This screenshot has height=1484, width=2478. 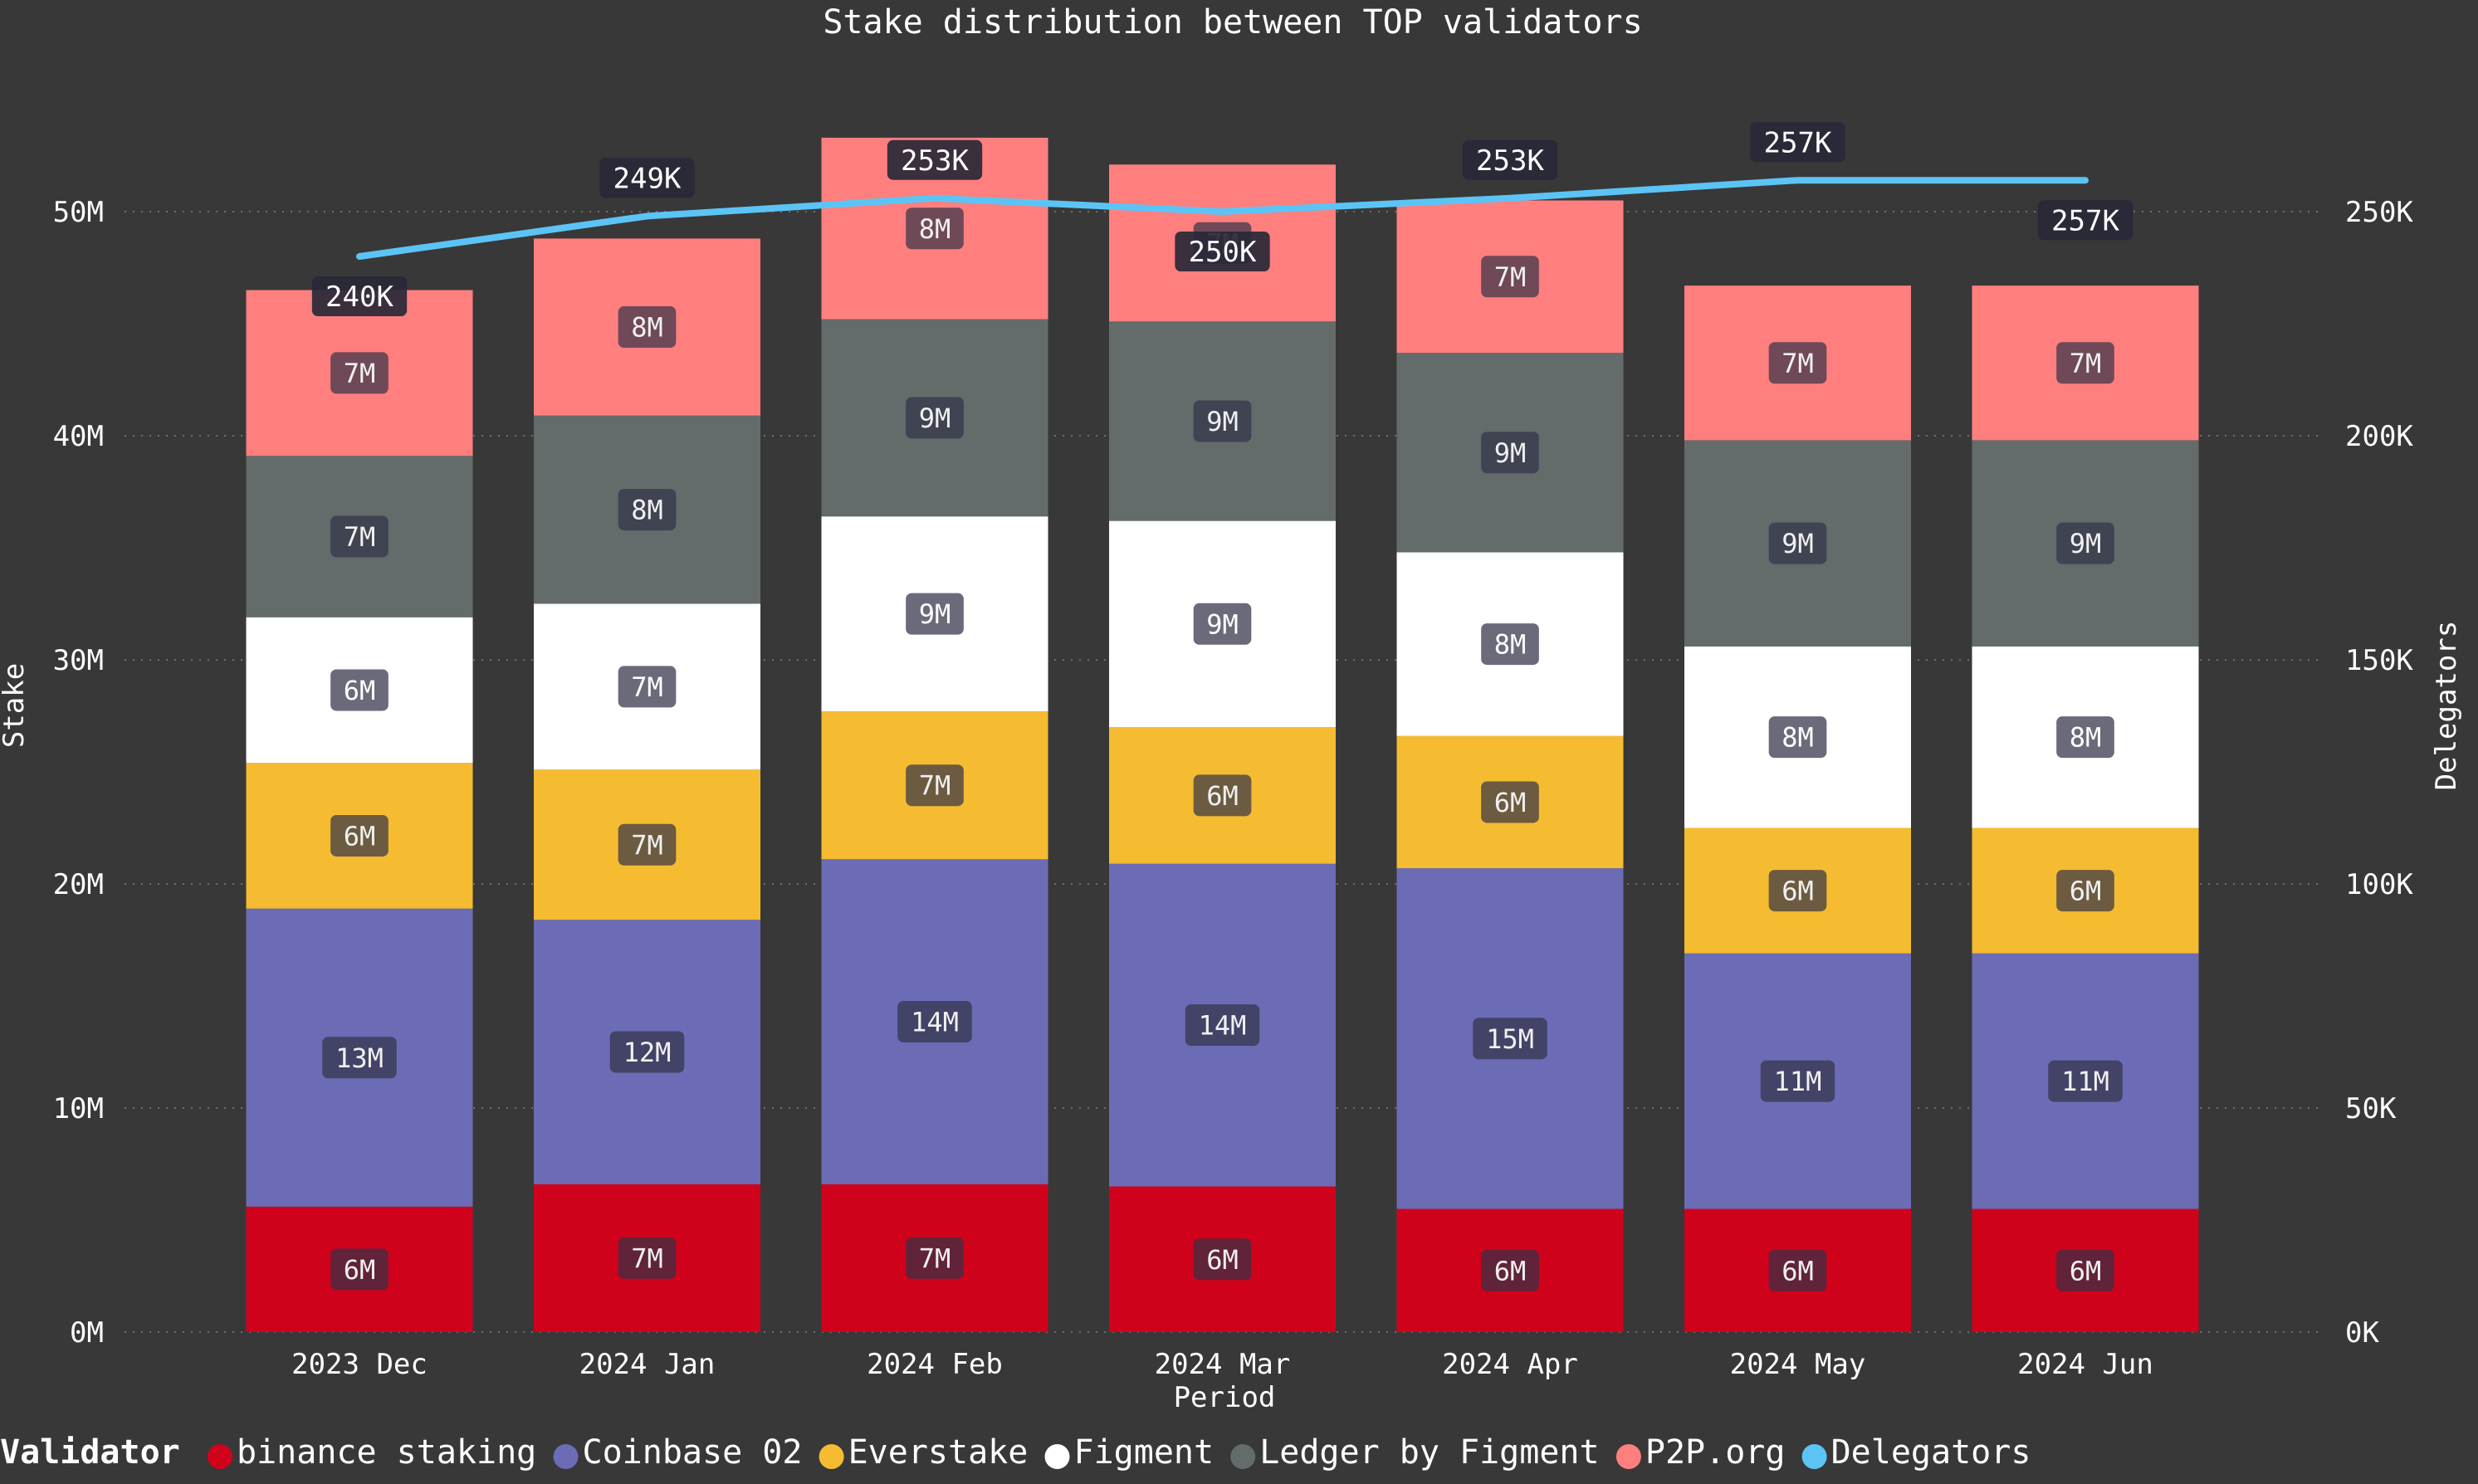 I want to click on delegators-label: 249K, so click(x=647, y=178).